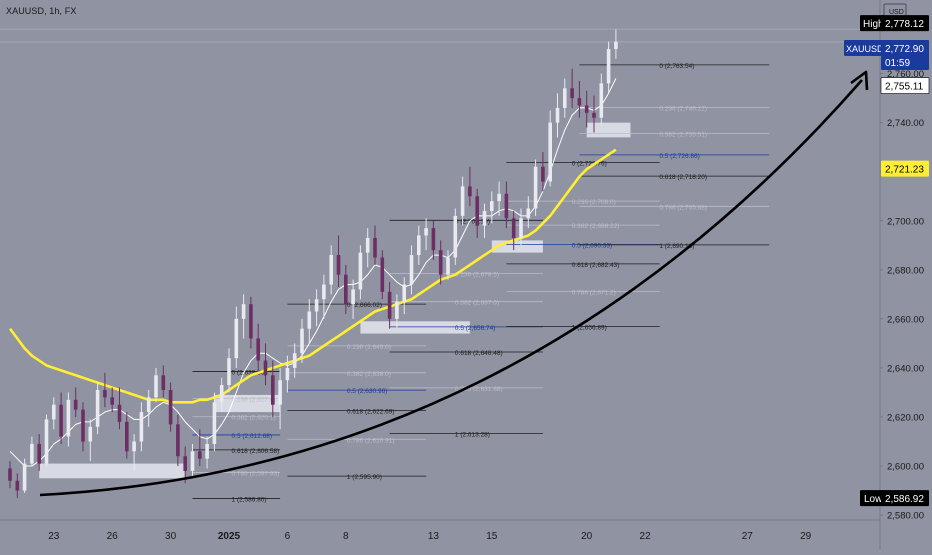 This screenshot has width=932, height=555. Describe the element at coordinates (905, 74) in the screenshot. I see `y-tick-label: 2,760.00` at that location.